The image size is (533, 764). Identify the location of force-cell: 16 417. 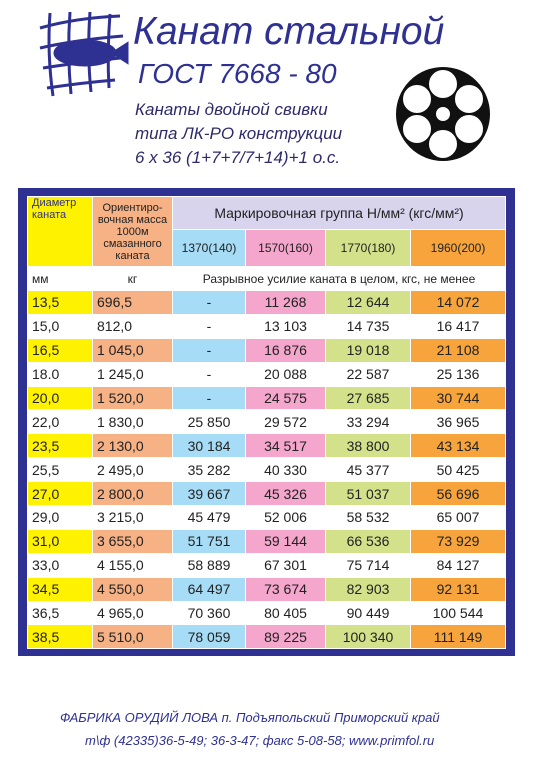
(458, 326).